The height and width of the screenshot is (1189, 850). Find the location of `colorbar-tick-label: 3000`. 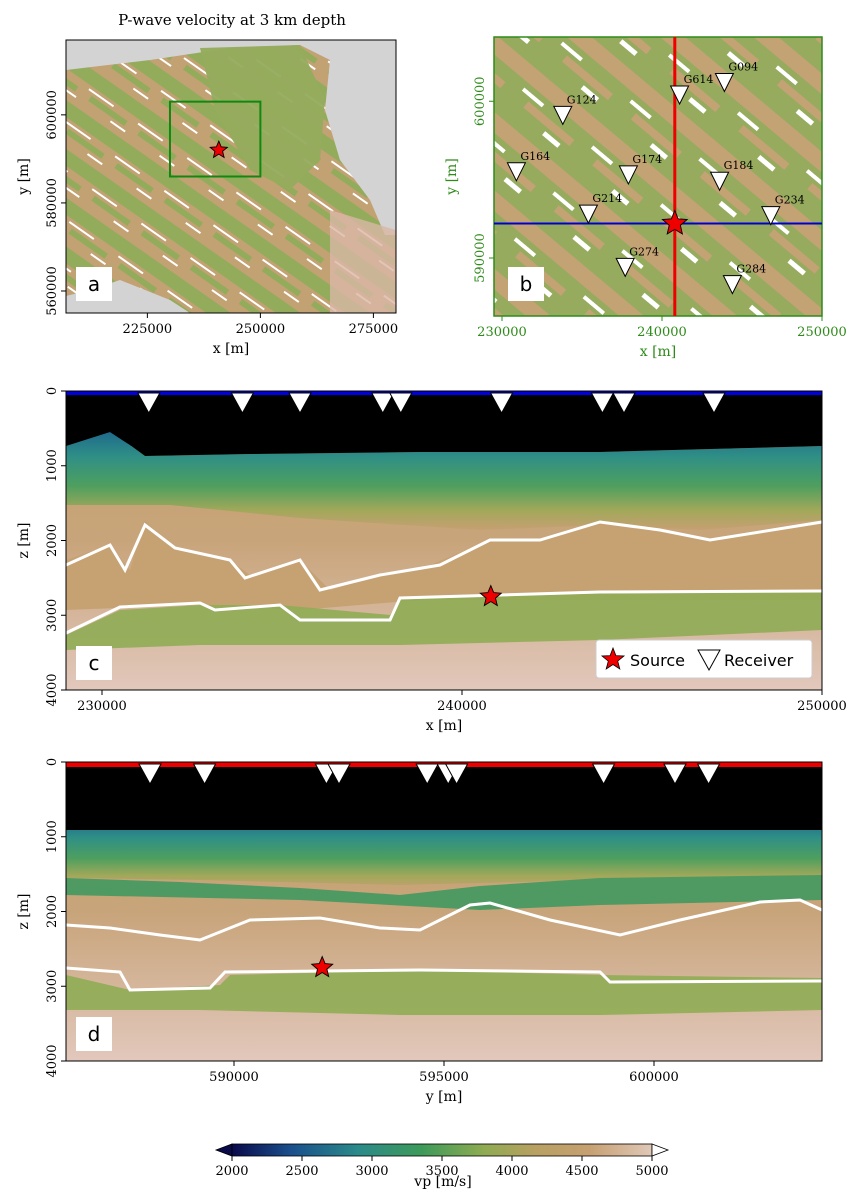

colorbar-tick-label: 3000 is located at coordinates (371, 1171).